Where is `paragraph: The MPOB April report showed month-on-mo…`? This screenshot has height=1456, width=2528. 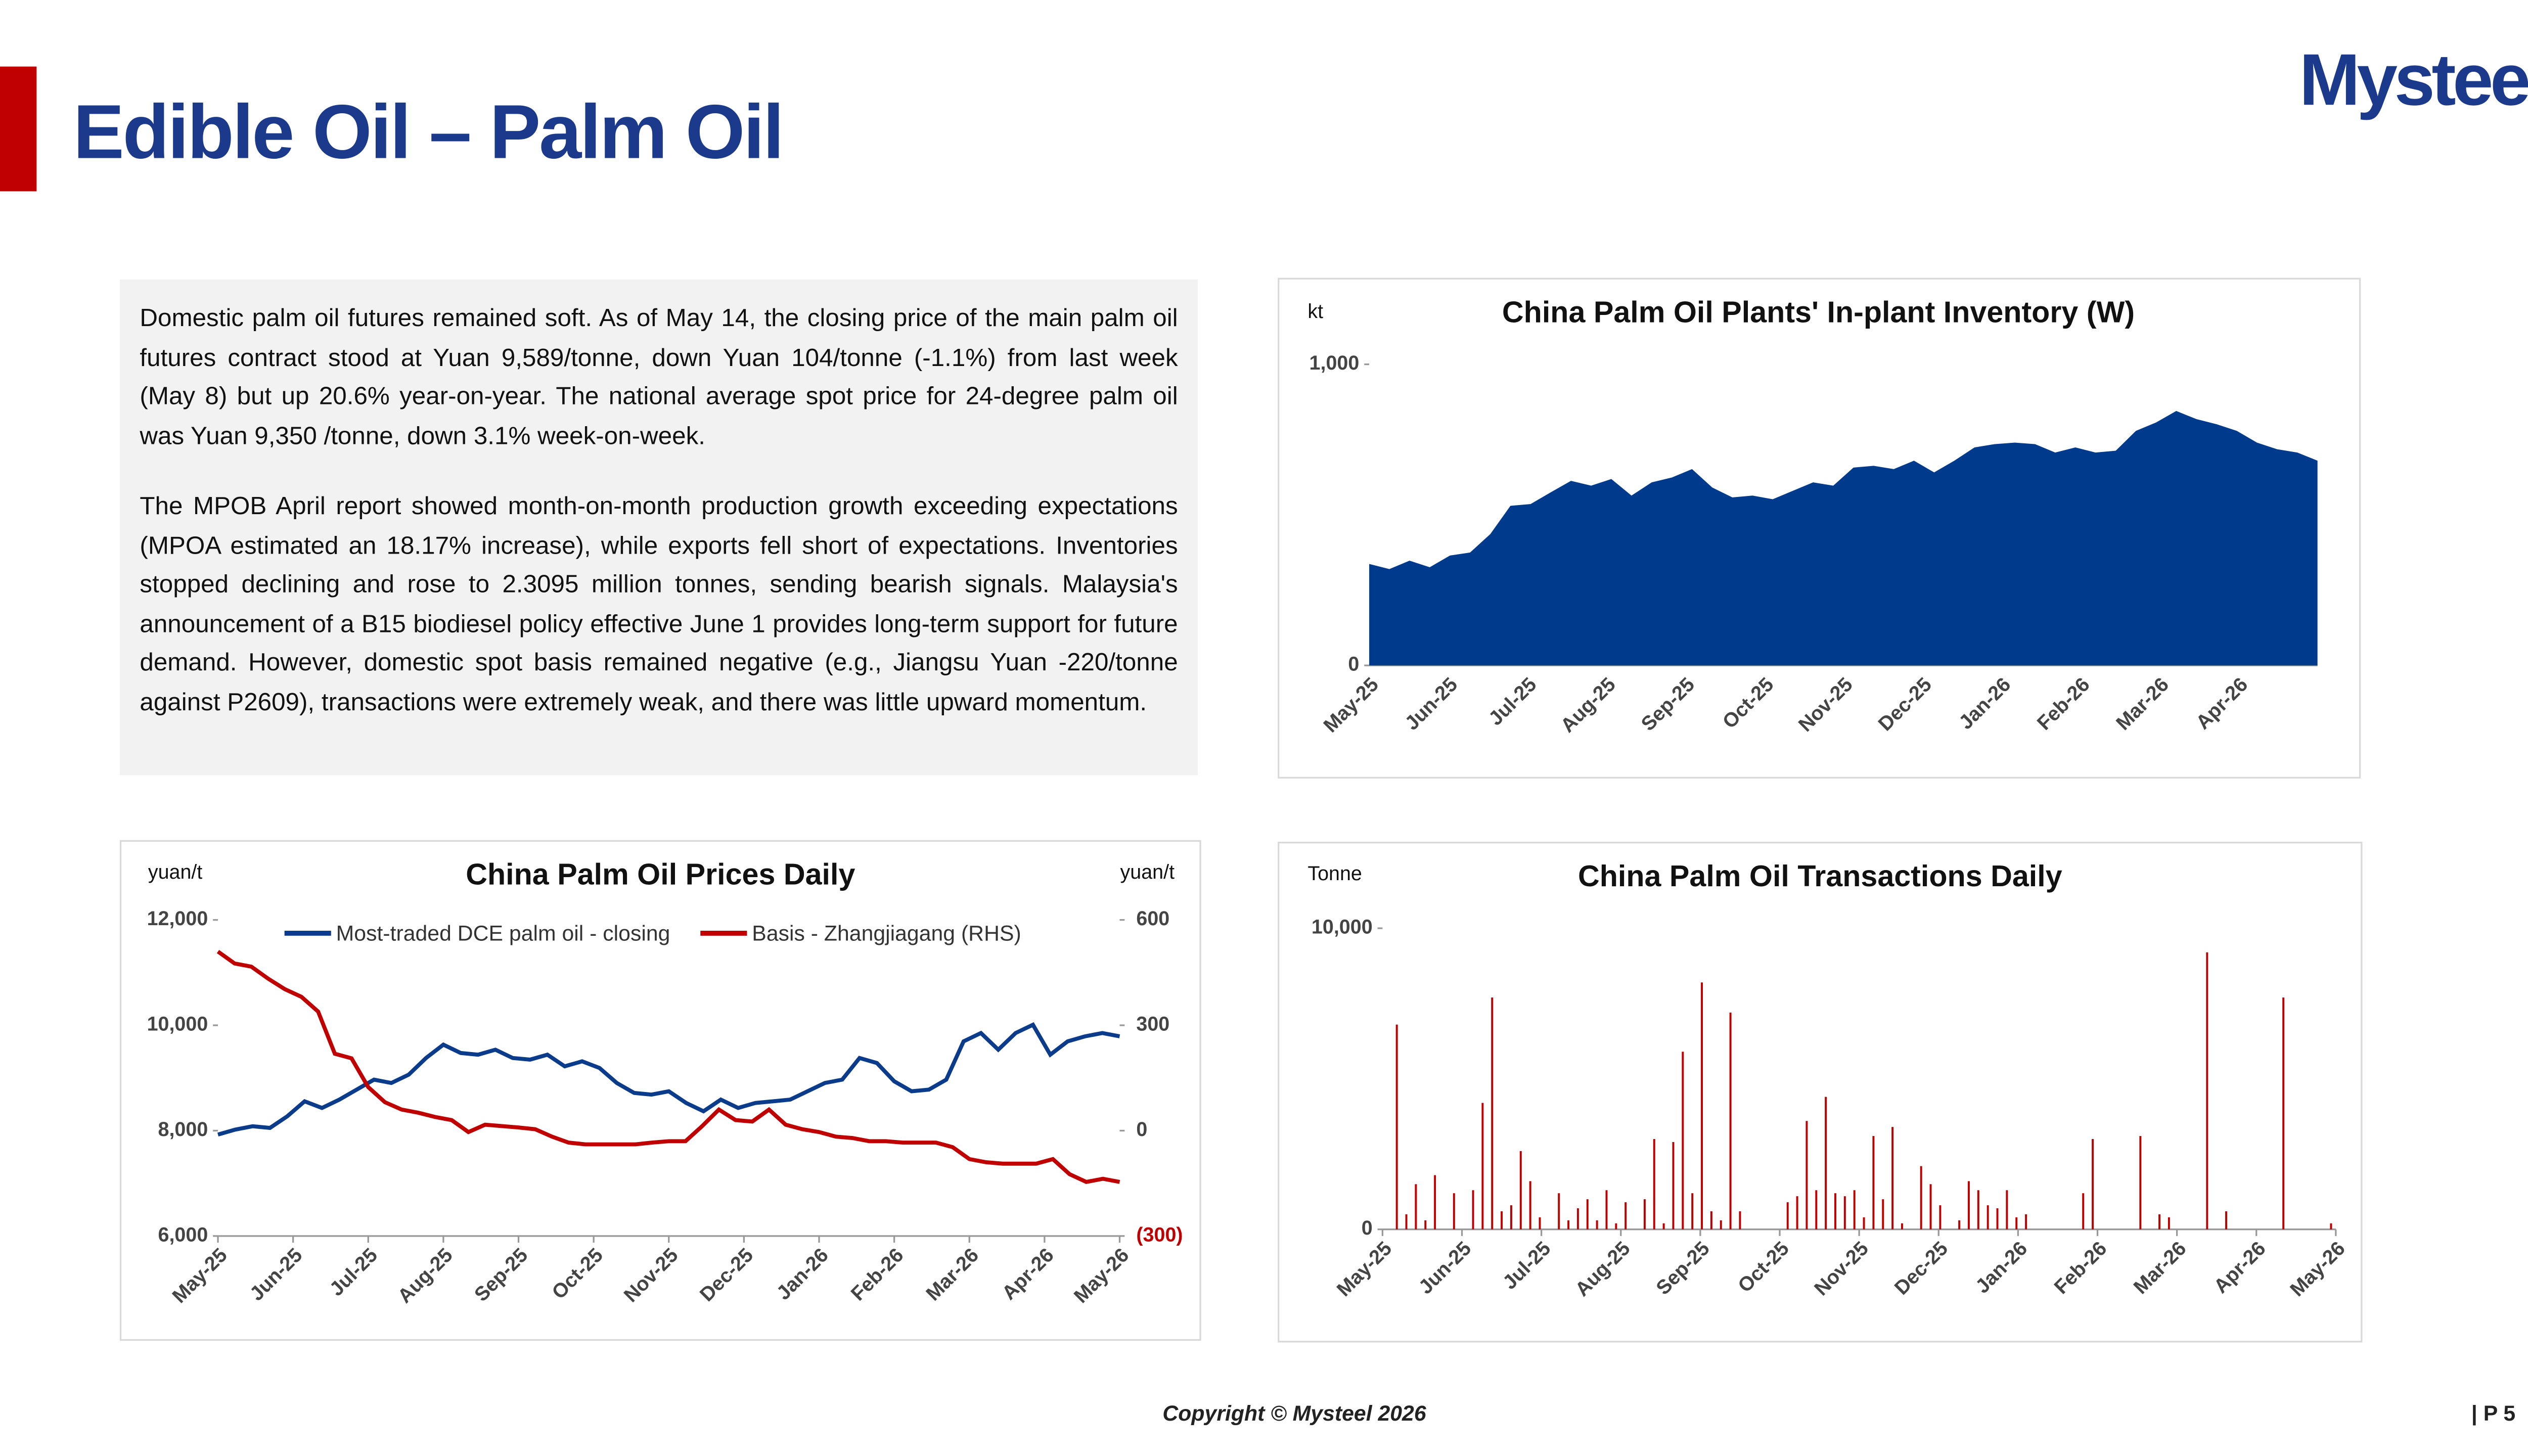 paragraph: The MPOB April report showed month-on-mo… is located at coordinates (659, 604).